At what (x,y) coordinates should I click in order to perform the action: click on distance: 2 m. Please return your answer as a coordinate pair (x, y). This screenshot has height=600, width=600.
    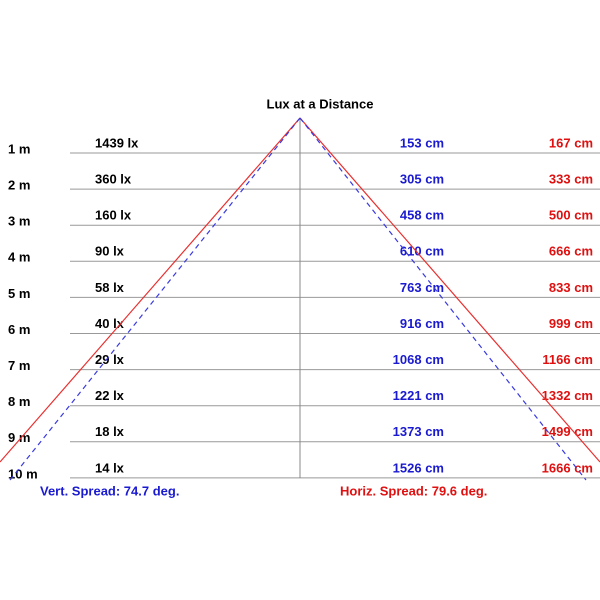
    Looking at the image, I should click on (19, 185).